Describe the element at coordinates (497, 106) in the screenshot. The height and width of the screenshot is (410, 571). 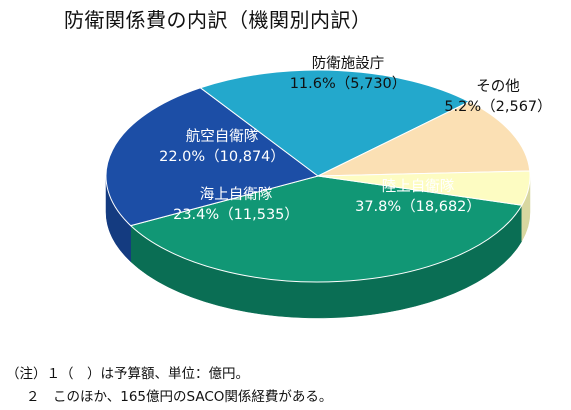
I see `slice-value-other: 5.2%（2,567）` at that location.